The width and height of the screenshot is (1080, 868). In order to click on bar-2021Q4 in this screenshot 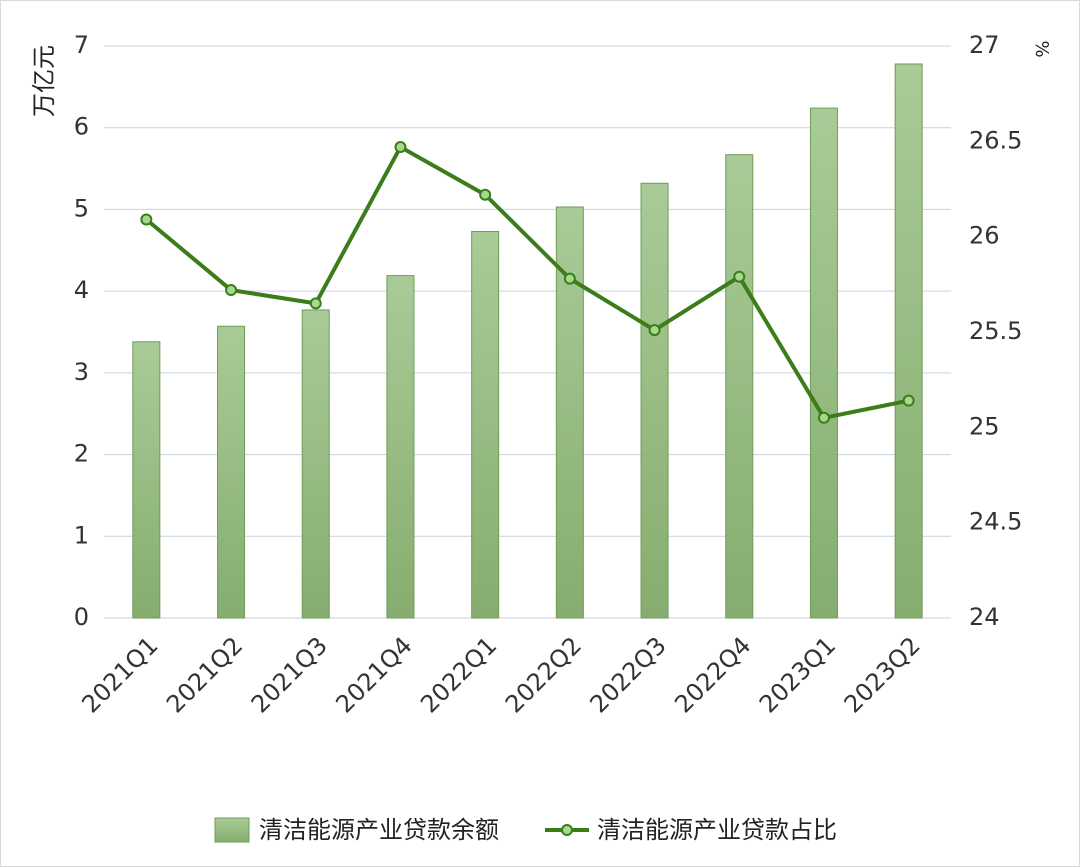, I will do `click(400, 447)`.